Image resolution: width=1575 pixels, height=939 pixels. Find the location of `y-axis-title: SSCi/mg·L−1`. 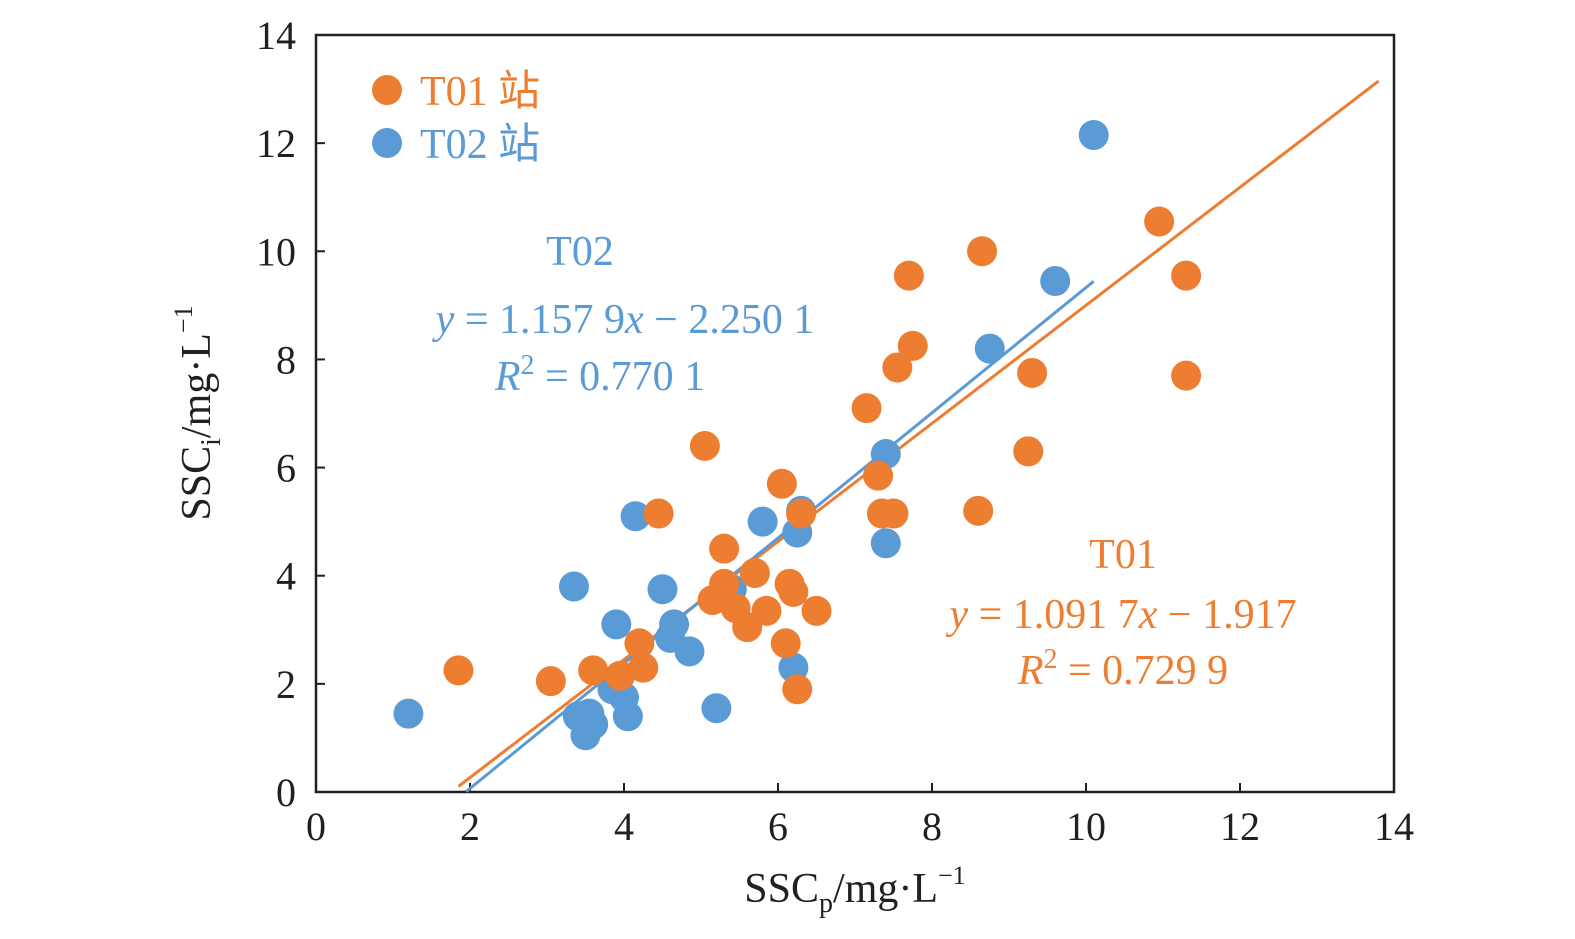

y-axis-title: SSCi/mg·L−1 is located at coordinates (198, 412).